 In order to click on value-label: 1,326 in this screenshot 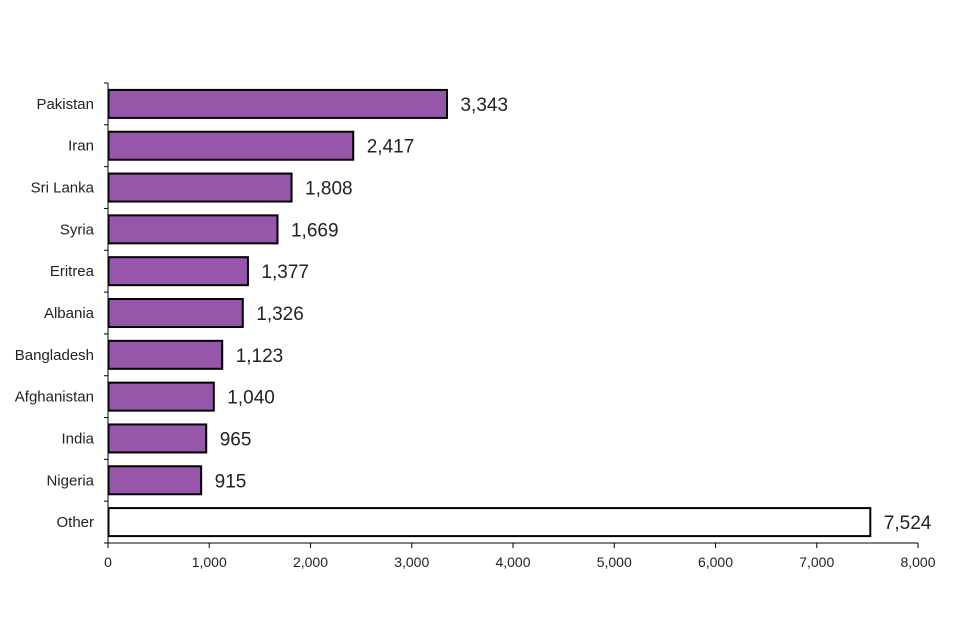, I will do `click(280, 314)`.